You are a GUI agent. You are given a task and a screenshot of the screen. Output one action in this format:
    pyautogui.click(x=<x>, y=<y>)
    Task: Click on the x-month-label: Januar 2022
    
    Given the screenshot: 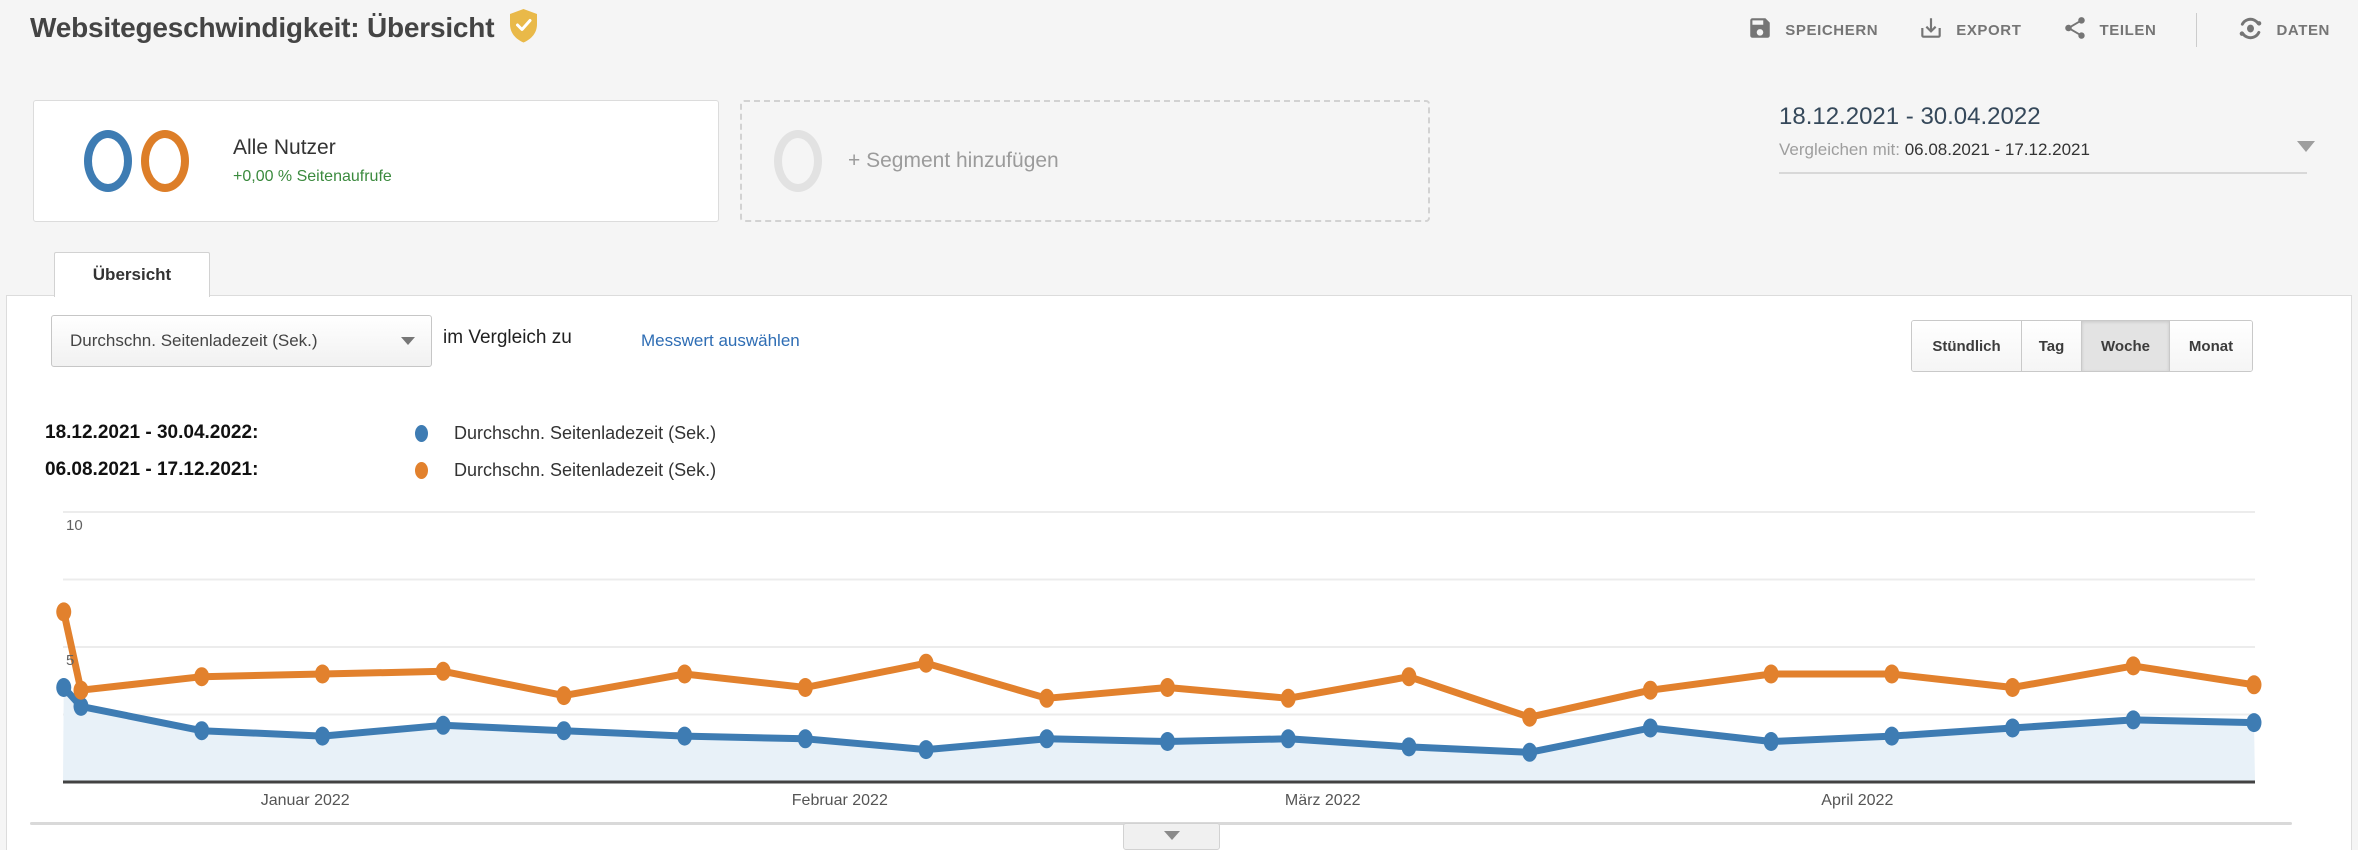 What is the action you would take?
    pyautogui.click(x=305, y=800)
    